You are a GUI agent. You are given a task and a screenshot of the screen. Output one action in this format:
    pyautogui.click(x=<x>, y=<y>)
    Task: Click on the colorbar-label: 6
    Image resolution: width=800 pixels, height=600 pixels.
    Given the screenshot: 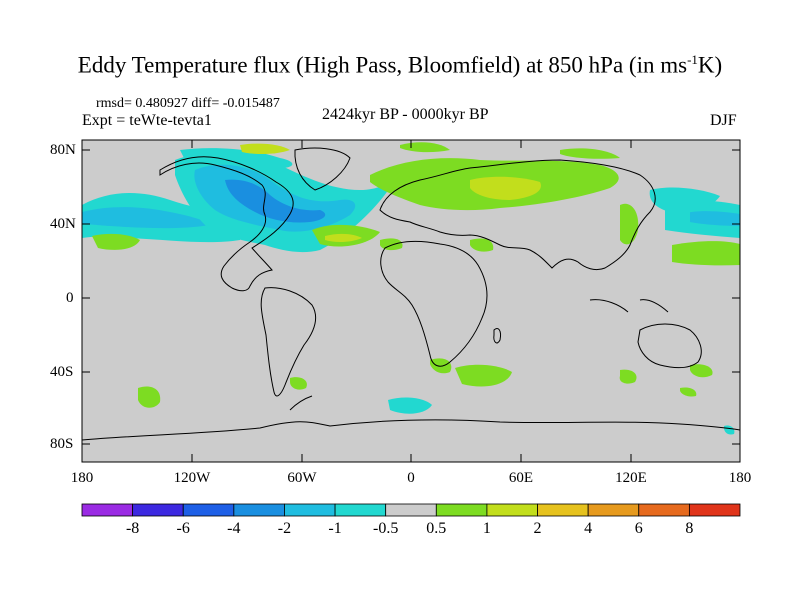 What is the action you would take?
    pyautogui.click(x=638, y=528)
    